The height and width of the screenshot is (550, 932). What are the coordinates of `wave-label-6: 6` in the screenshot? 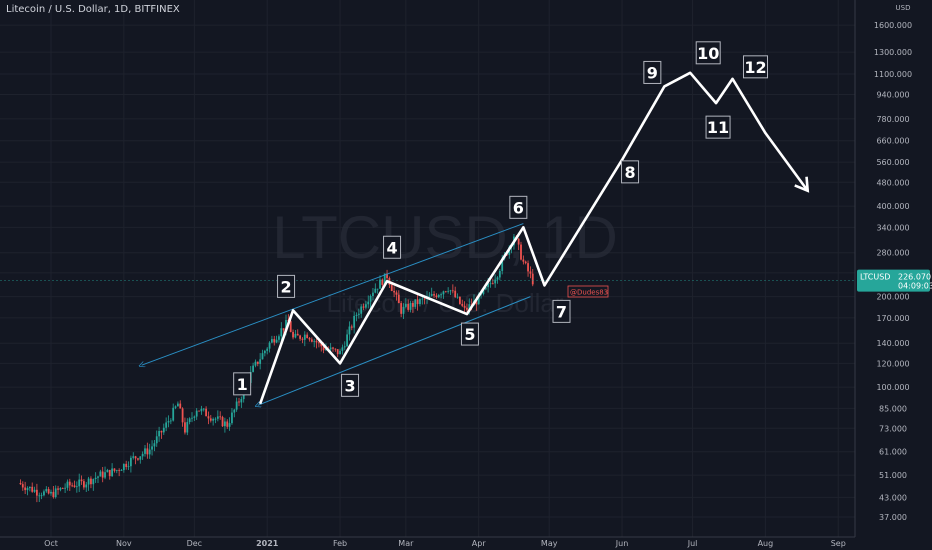 It's located at (518, 207).